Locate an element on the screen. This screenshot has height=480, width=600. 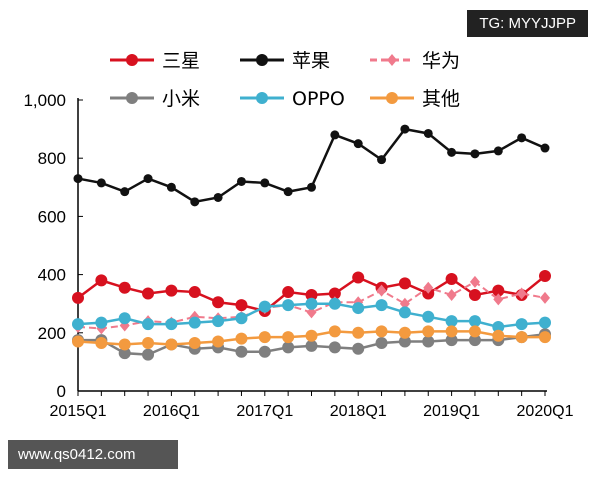
x-tick-label: 2020Q1 is located at coordinates (545, 411).